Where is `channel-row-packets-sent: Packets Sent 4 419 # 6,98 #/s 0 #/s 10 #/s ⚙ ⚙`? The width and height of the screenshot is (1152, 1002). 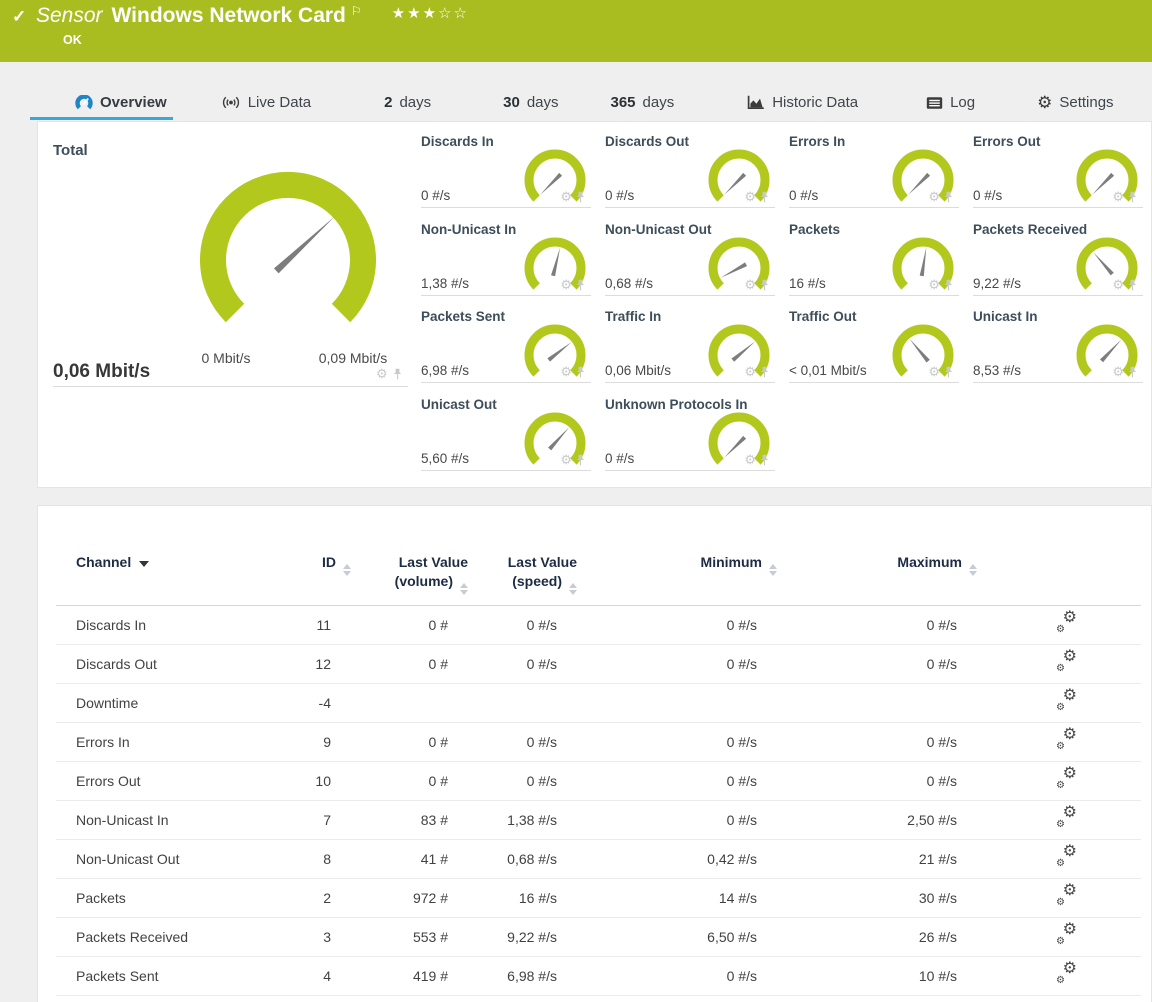
channel-row-packets-sent: Packets Sent 4 419 # 6,98 #/s 0 #/s 10 #/s ⚙ ⚙ is located at coordinates (598, 976).